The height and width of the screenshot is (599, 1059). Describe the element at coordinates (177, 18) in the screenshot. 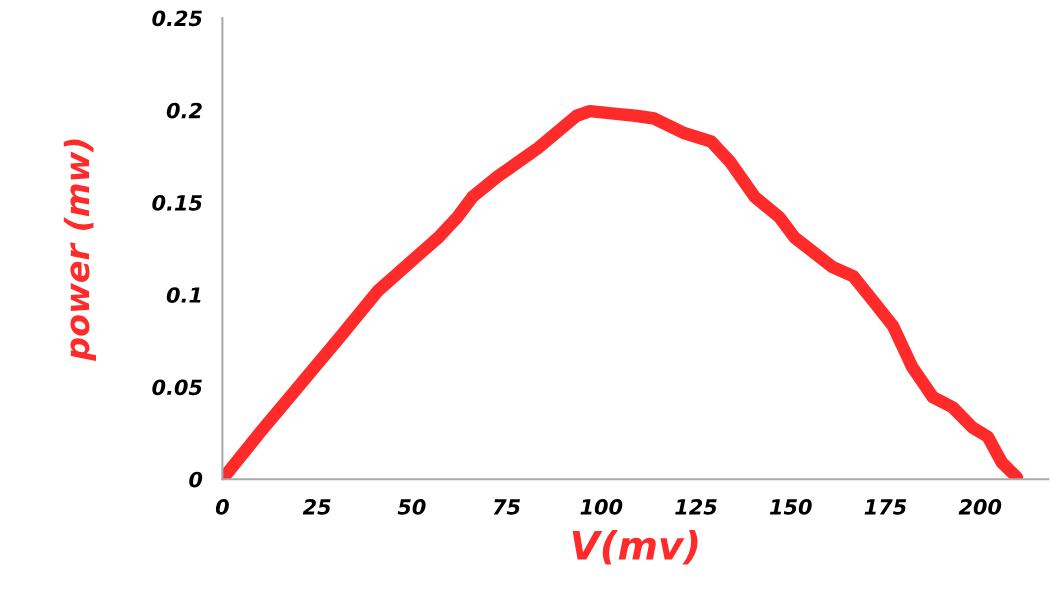

I see `y-tick-label: 0.25` at that location.